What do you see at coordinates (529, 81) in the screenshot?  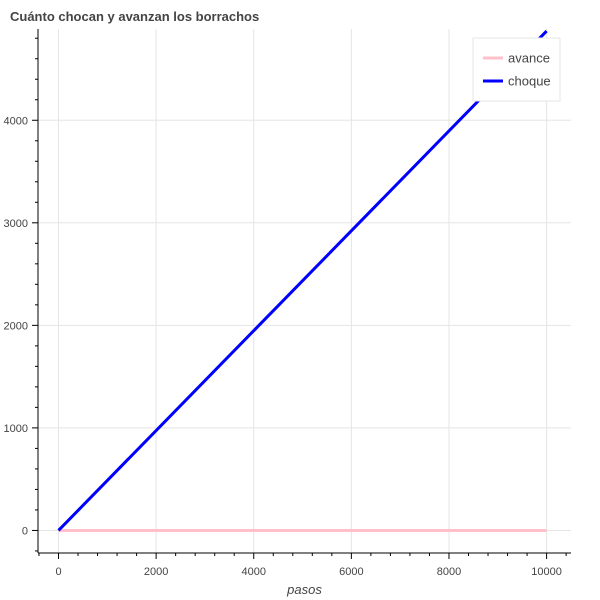 I see `legend-label-choque: choque` at bounding box center [529, 81].